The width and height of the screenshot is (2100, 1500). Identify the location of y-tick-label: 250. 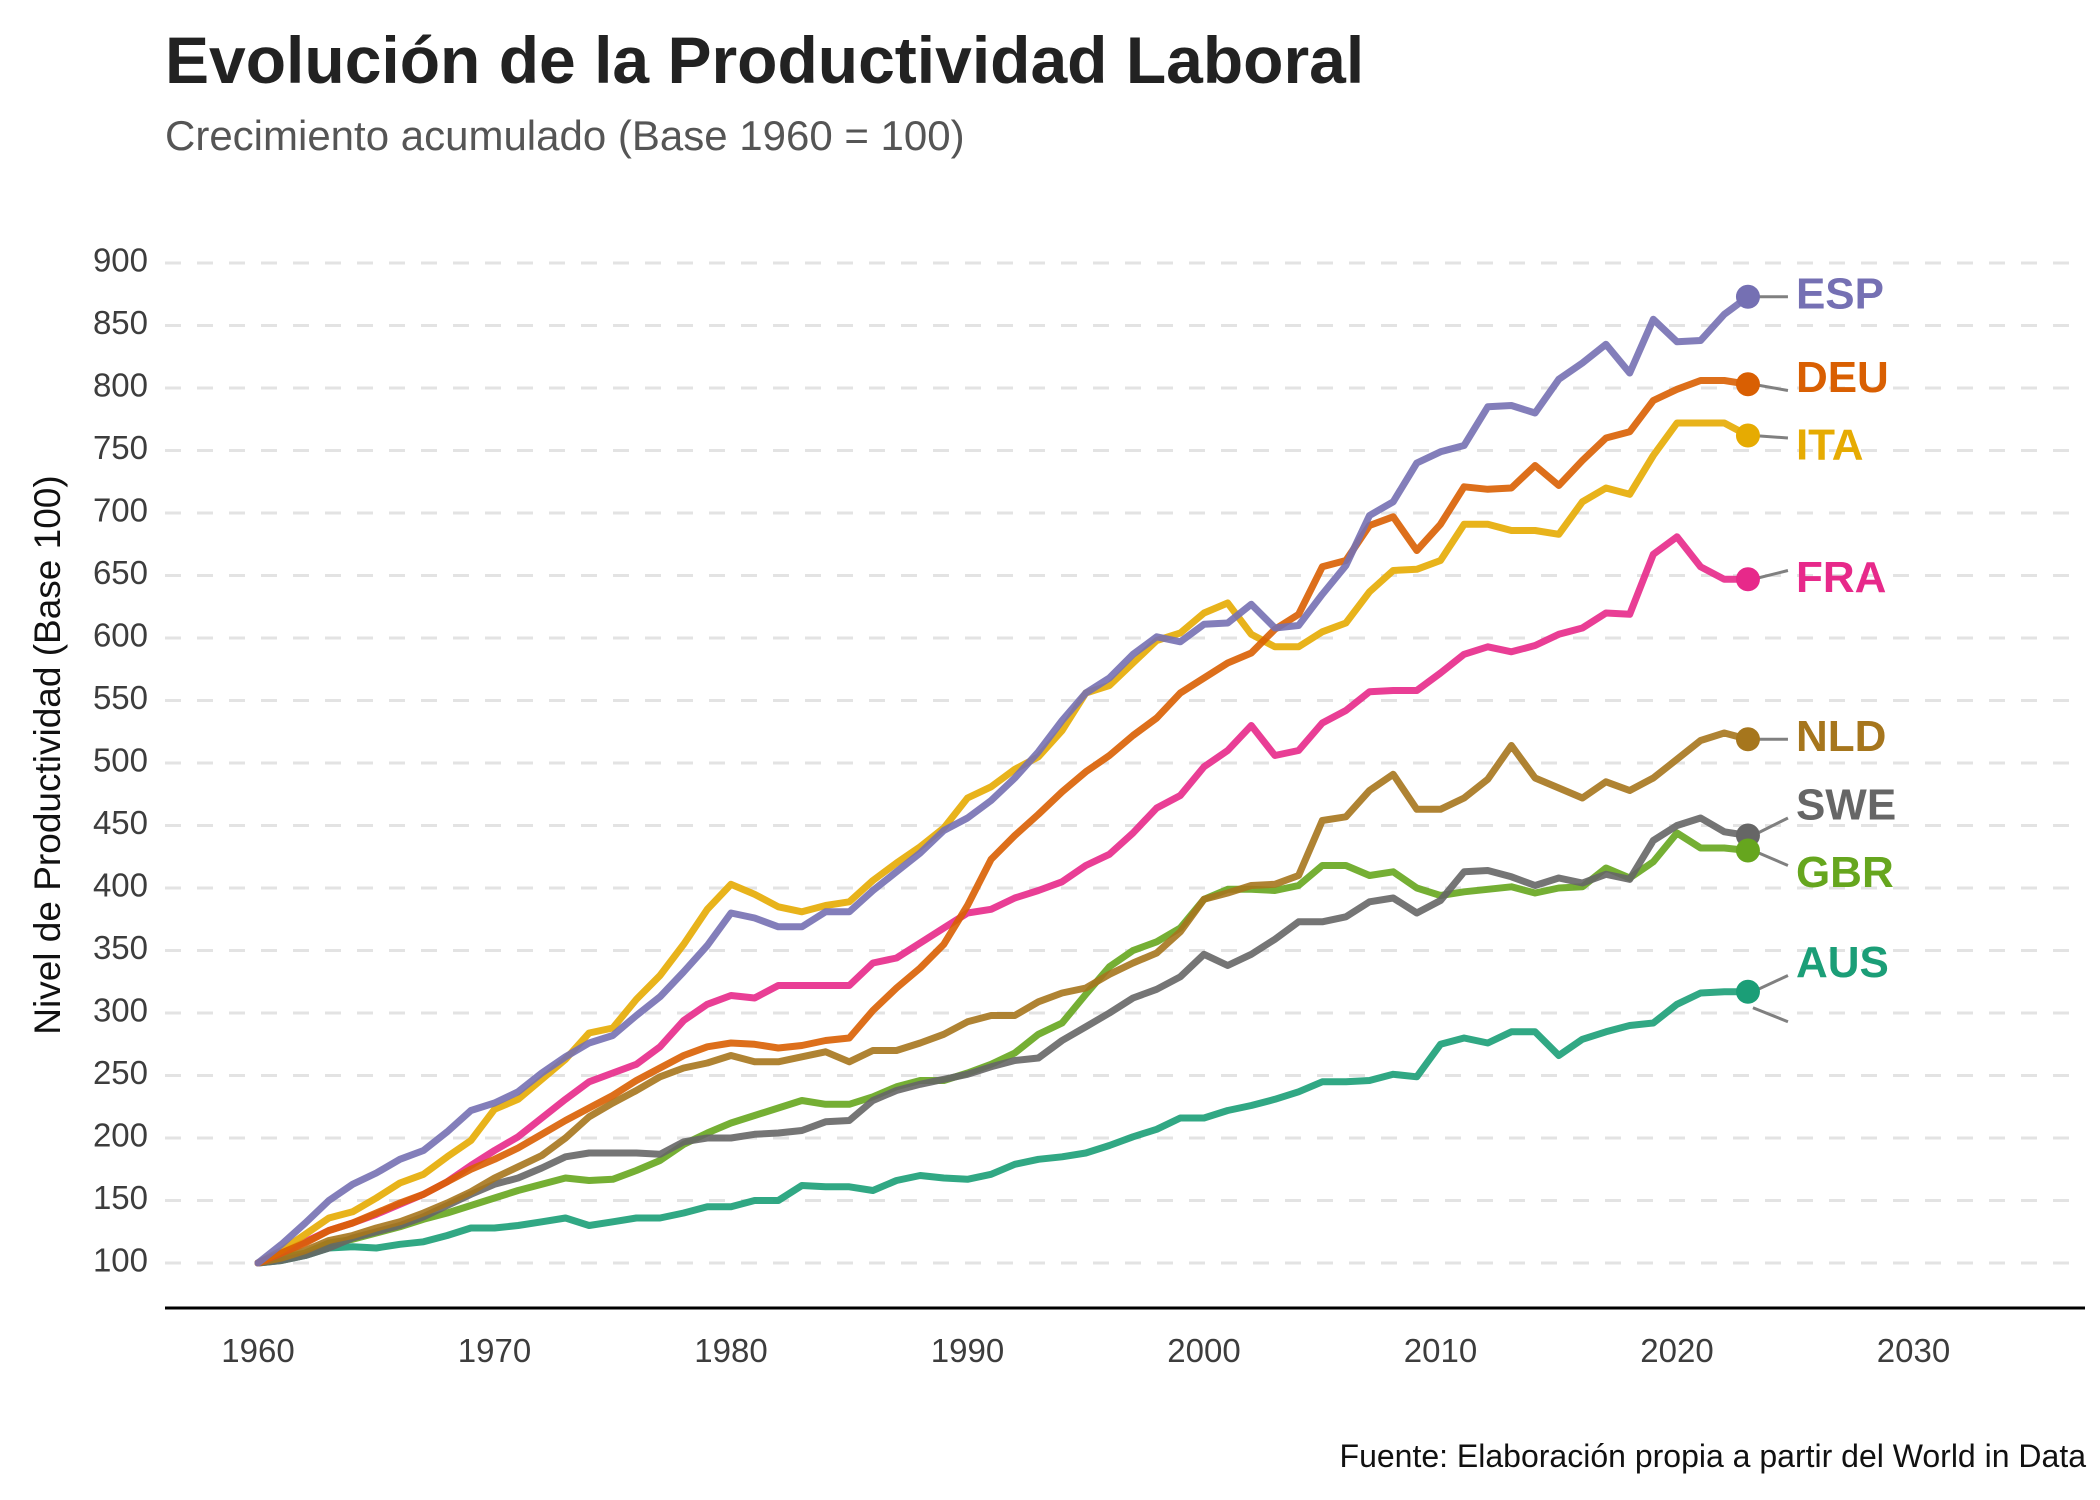
(120, 1072).